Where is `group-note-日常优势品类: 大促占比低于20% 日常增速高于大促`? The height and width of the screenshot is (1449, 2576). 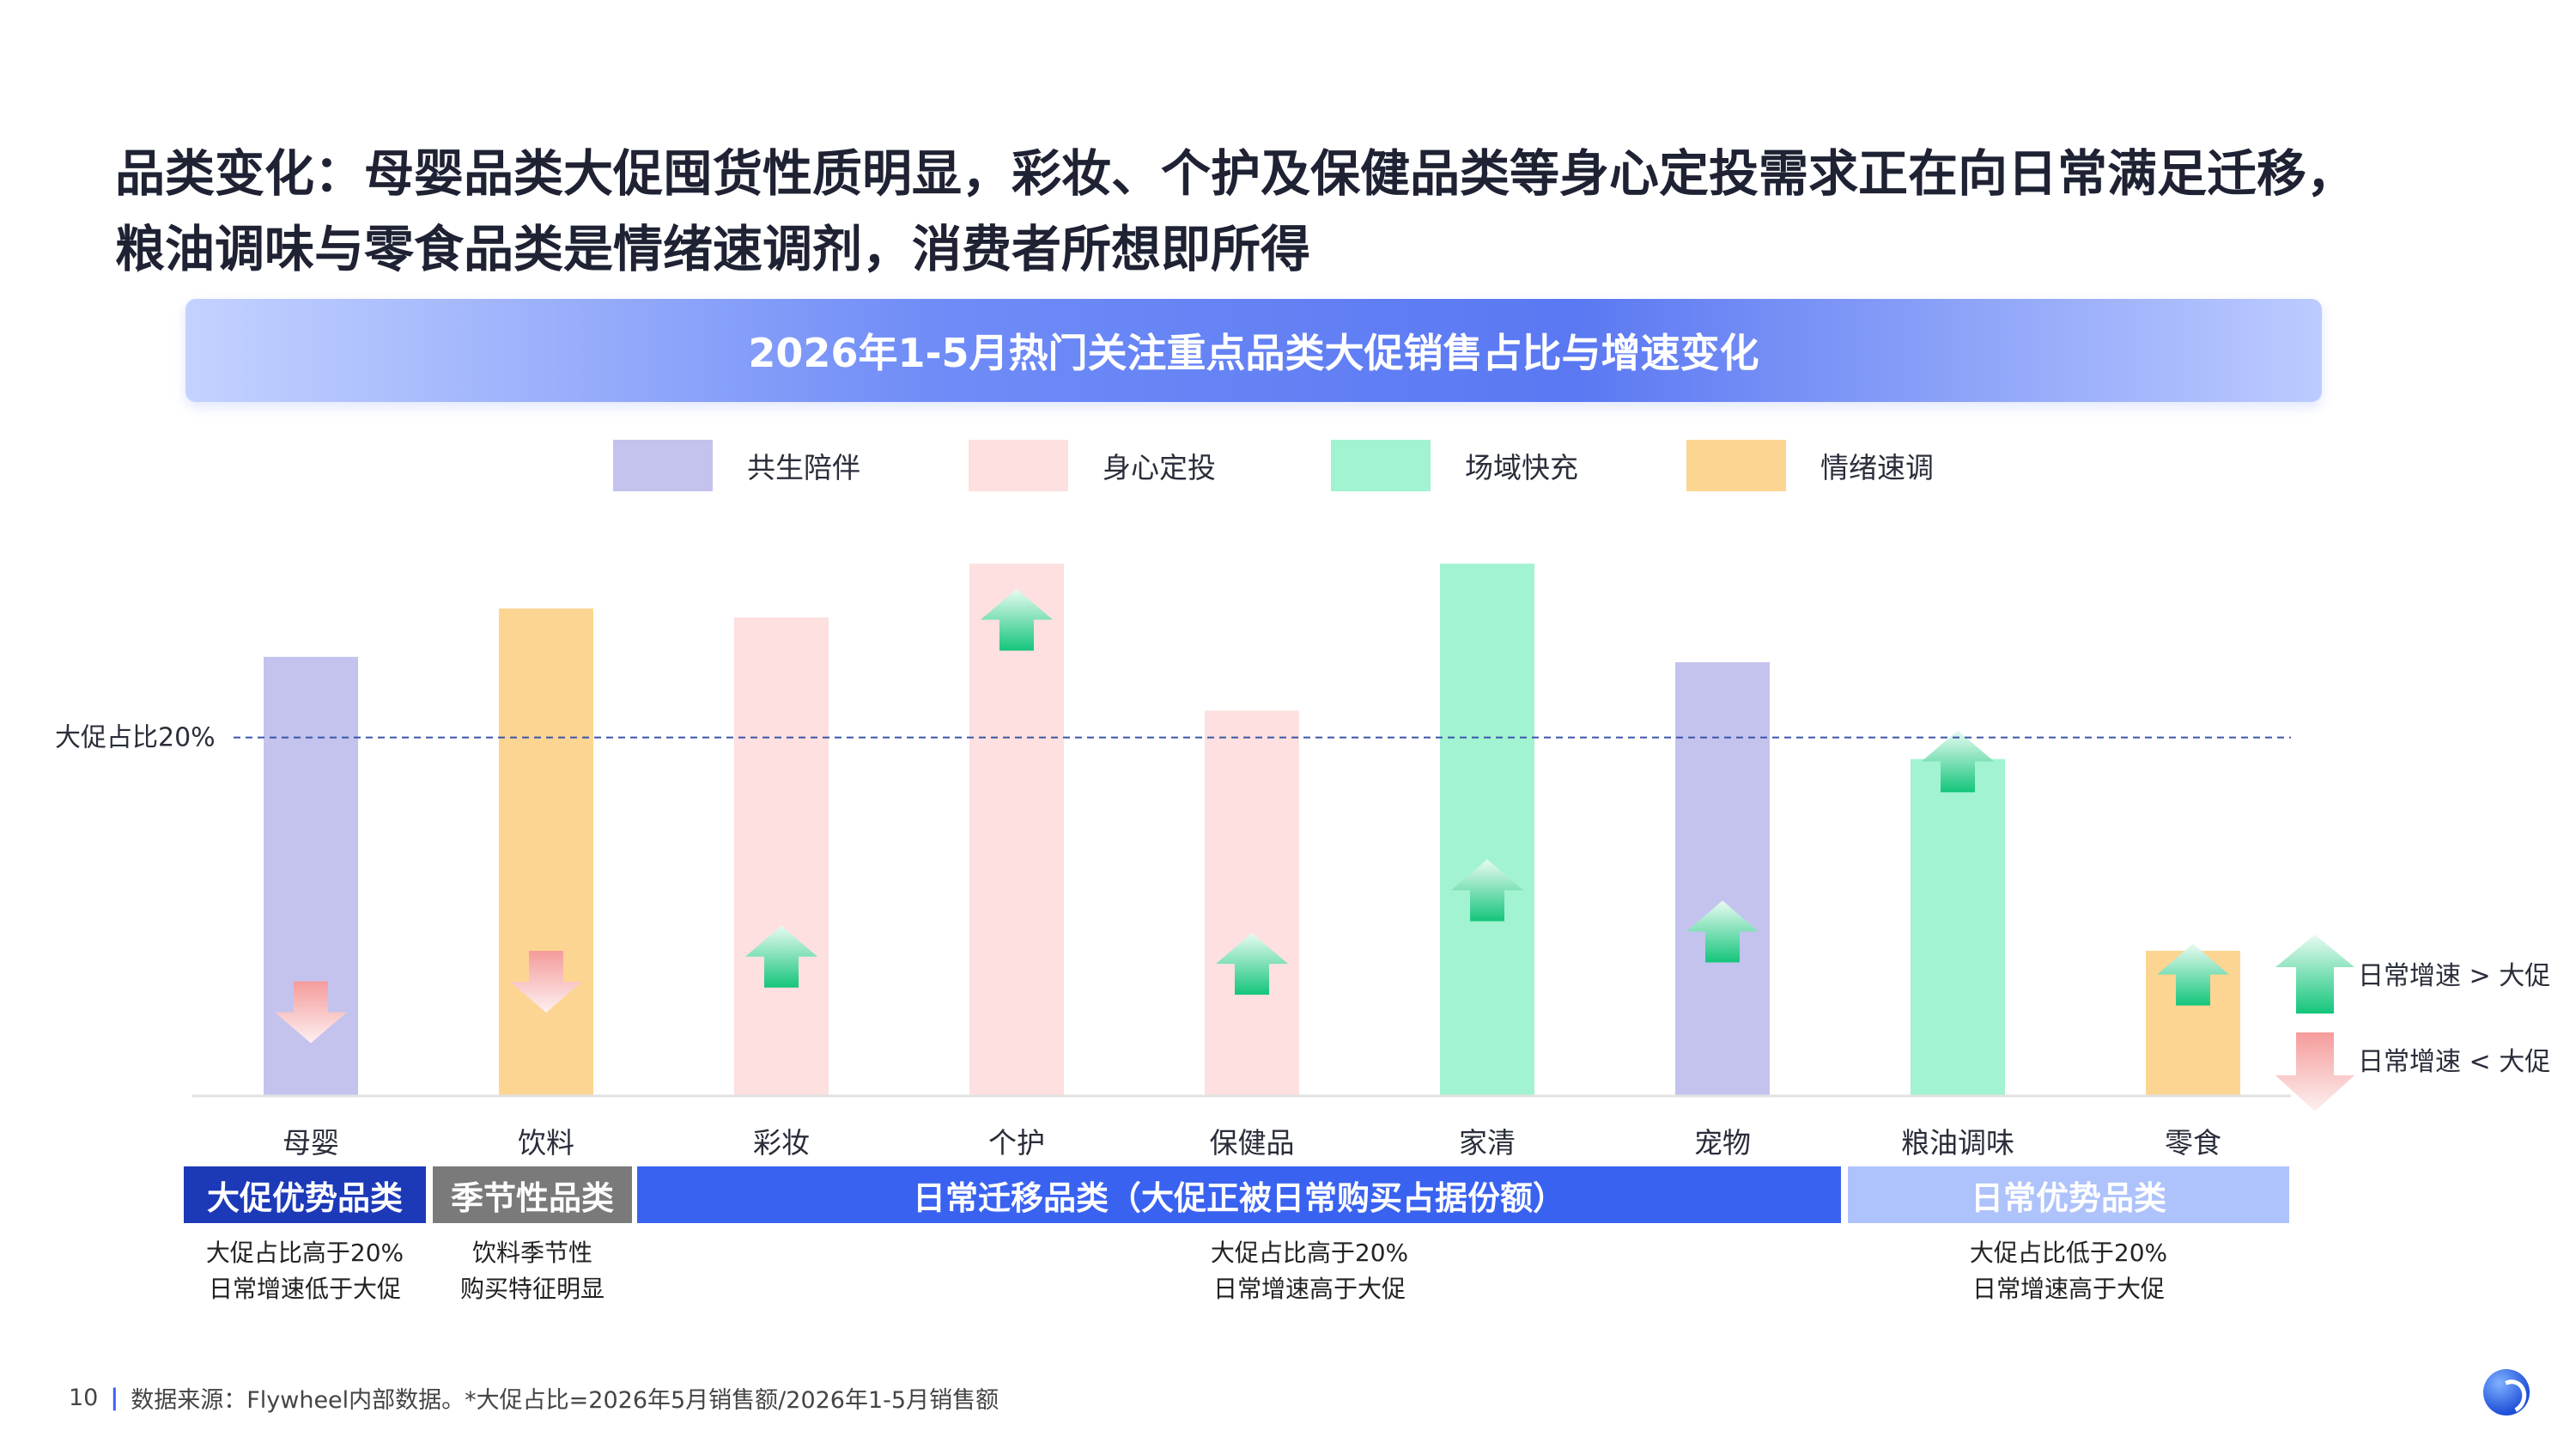
group-note-日常优势品类: 大促占比低于20% 日常增速高于大促 is located at coordinates (2068, 1271).